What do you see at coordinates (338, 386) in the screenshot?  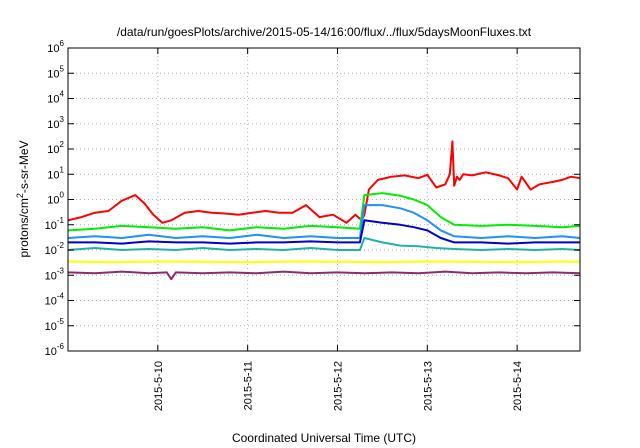 I see `x-tick-label: 2015-5-12` at bounding box center [338, 386].